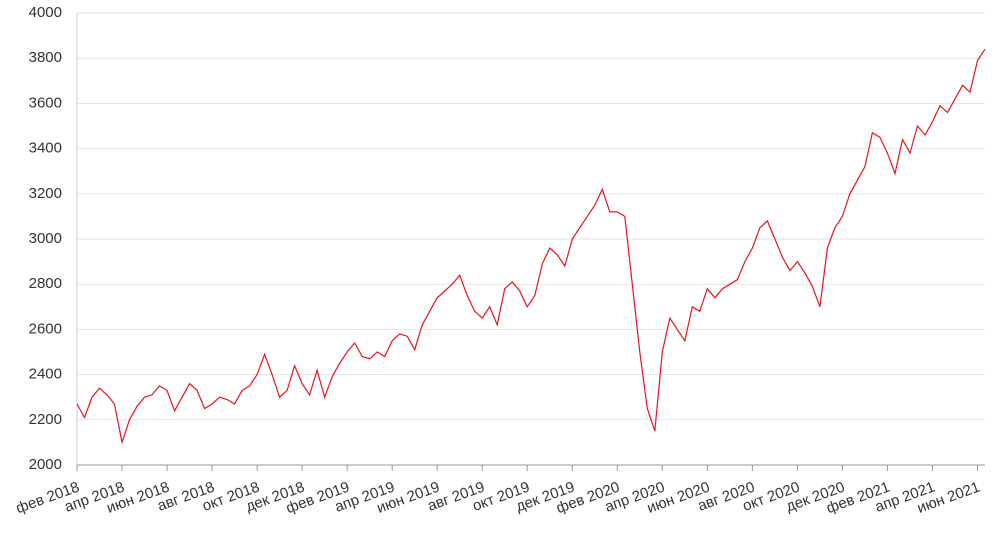  I want to click on y-tick-label: 3400, so click(45, 148).